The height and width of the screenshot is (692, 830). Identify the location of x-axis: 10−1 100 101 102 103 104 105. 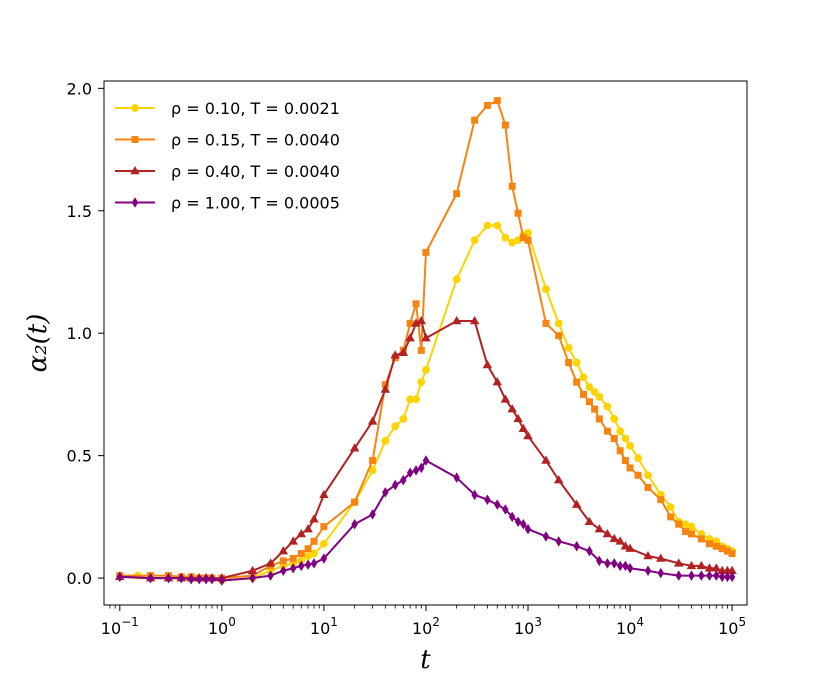
(423, 621).